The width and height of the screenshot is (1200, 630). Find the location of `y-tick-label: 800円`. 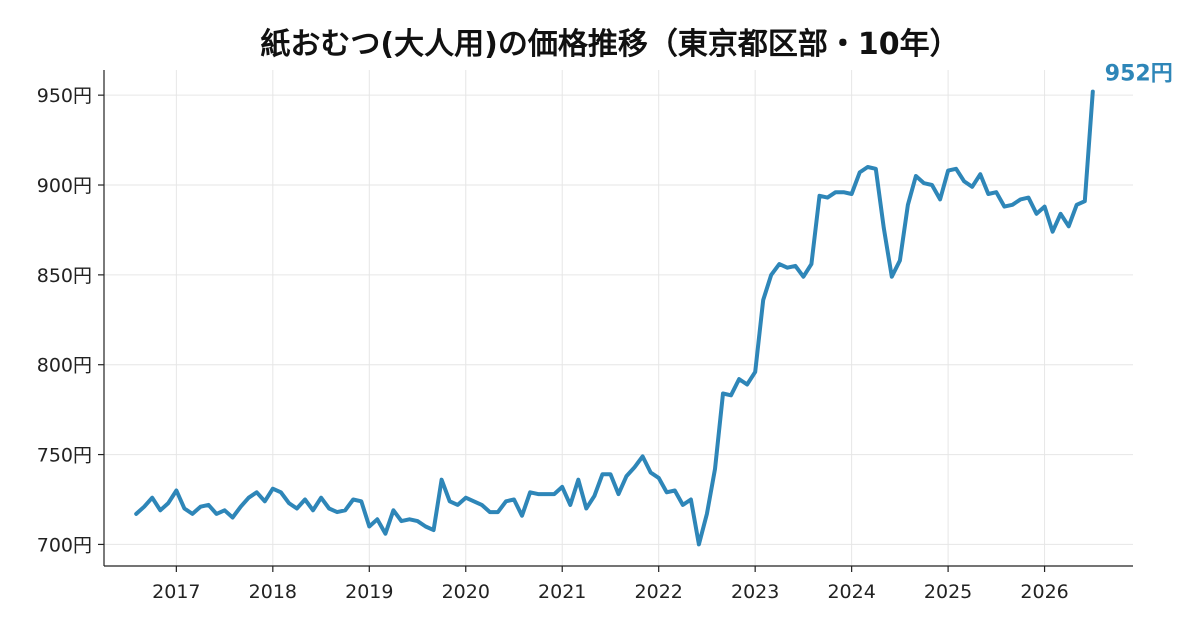

y-tick-label: 800円 is located at coordinates (64, 366).